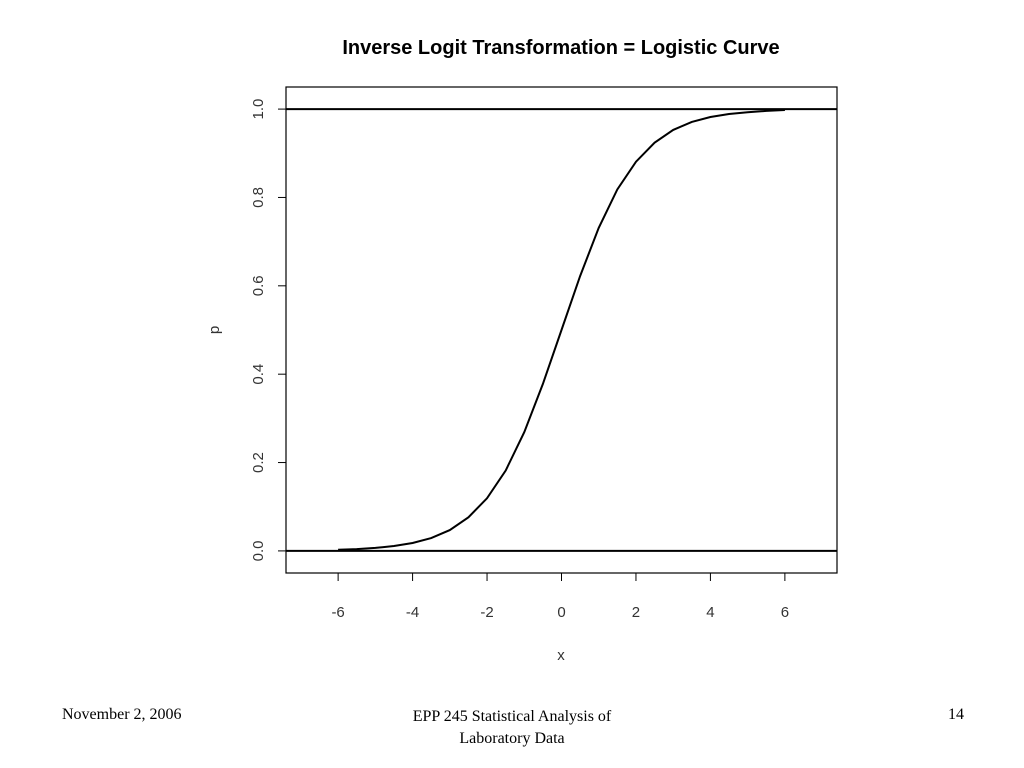  I want to click on y-tick-label: 0.6, so click(258, 285).